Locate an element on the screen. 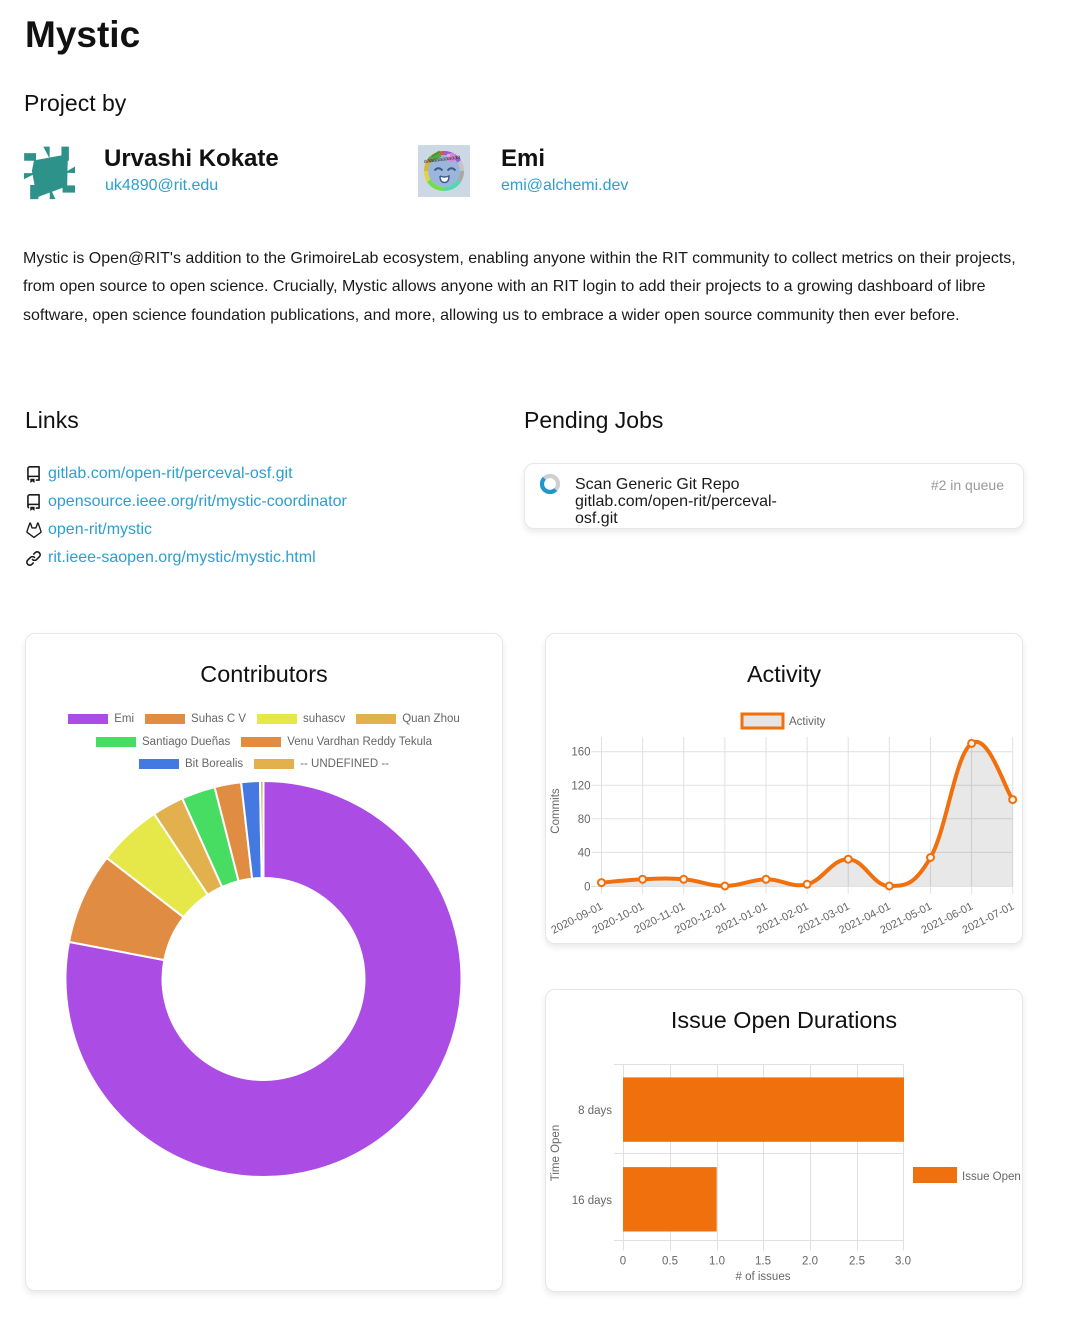 The width and height of the screenshot is (1075, 1335). svg-text: 3.0 is located at coordinates (903, 1262).